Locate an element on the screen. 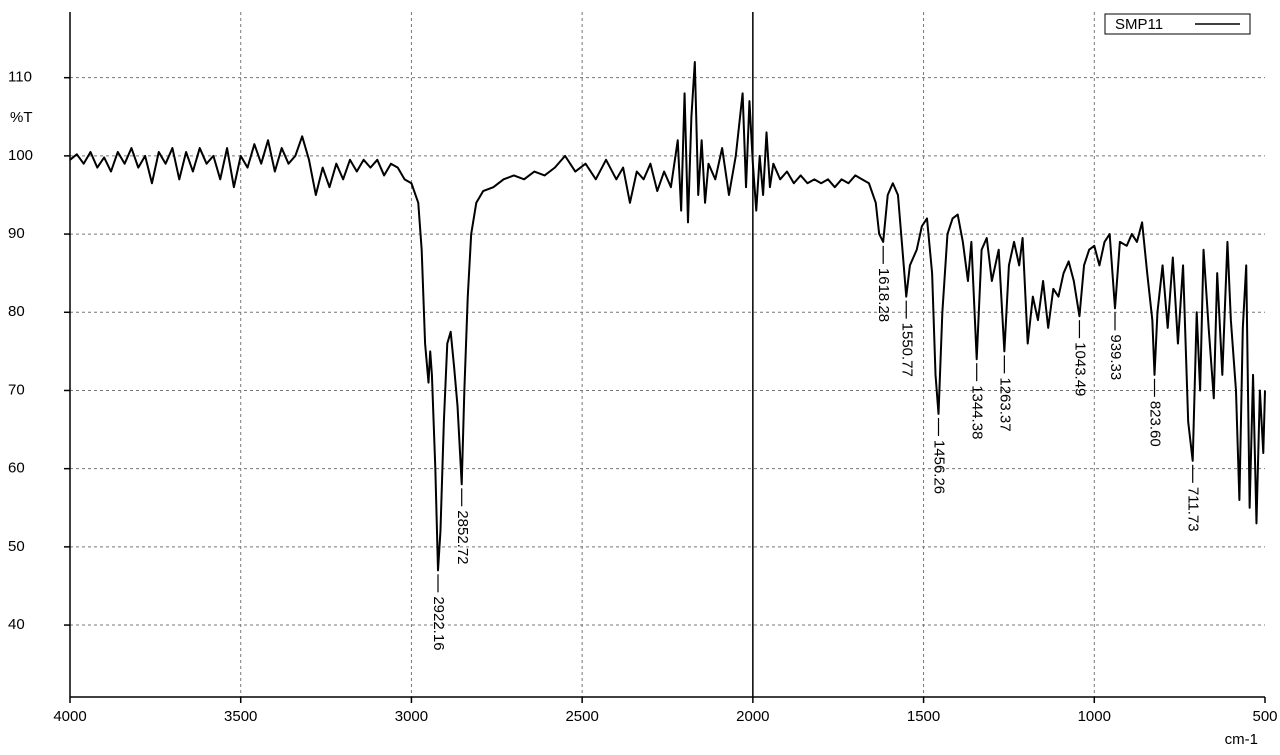  peak-label: 823.60 is located at coordinates (1155, 424).